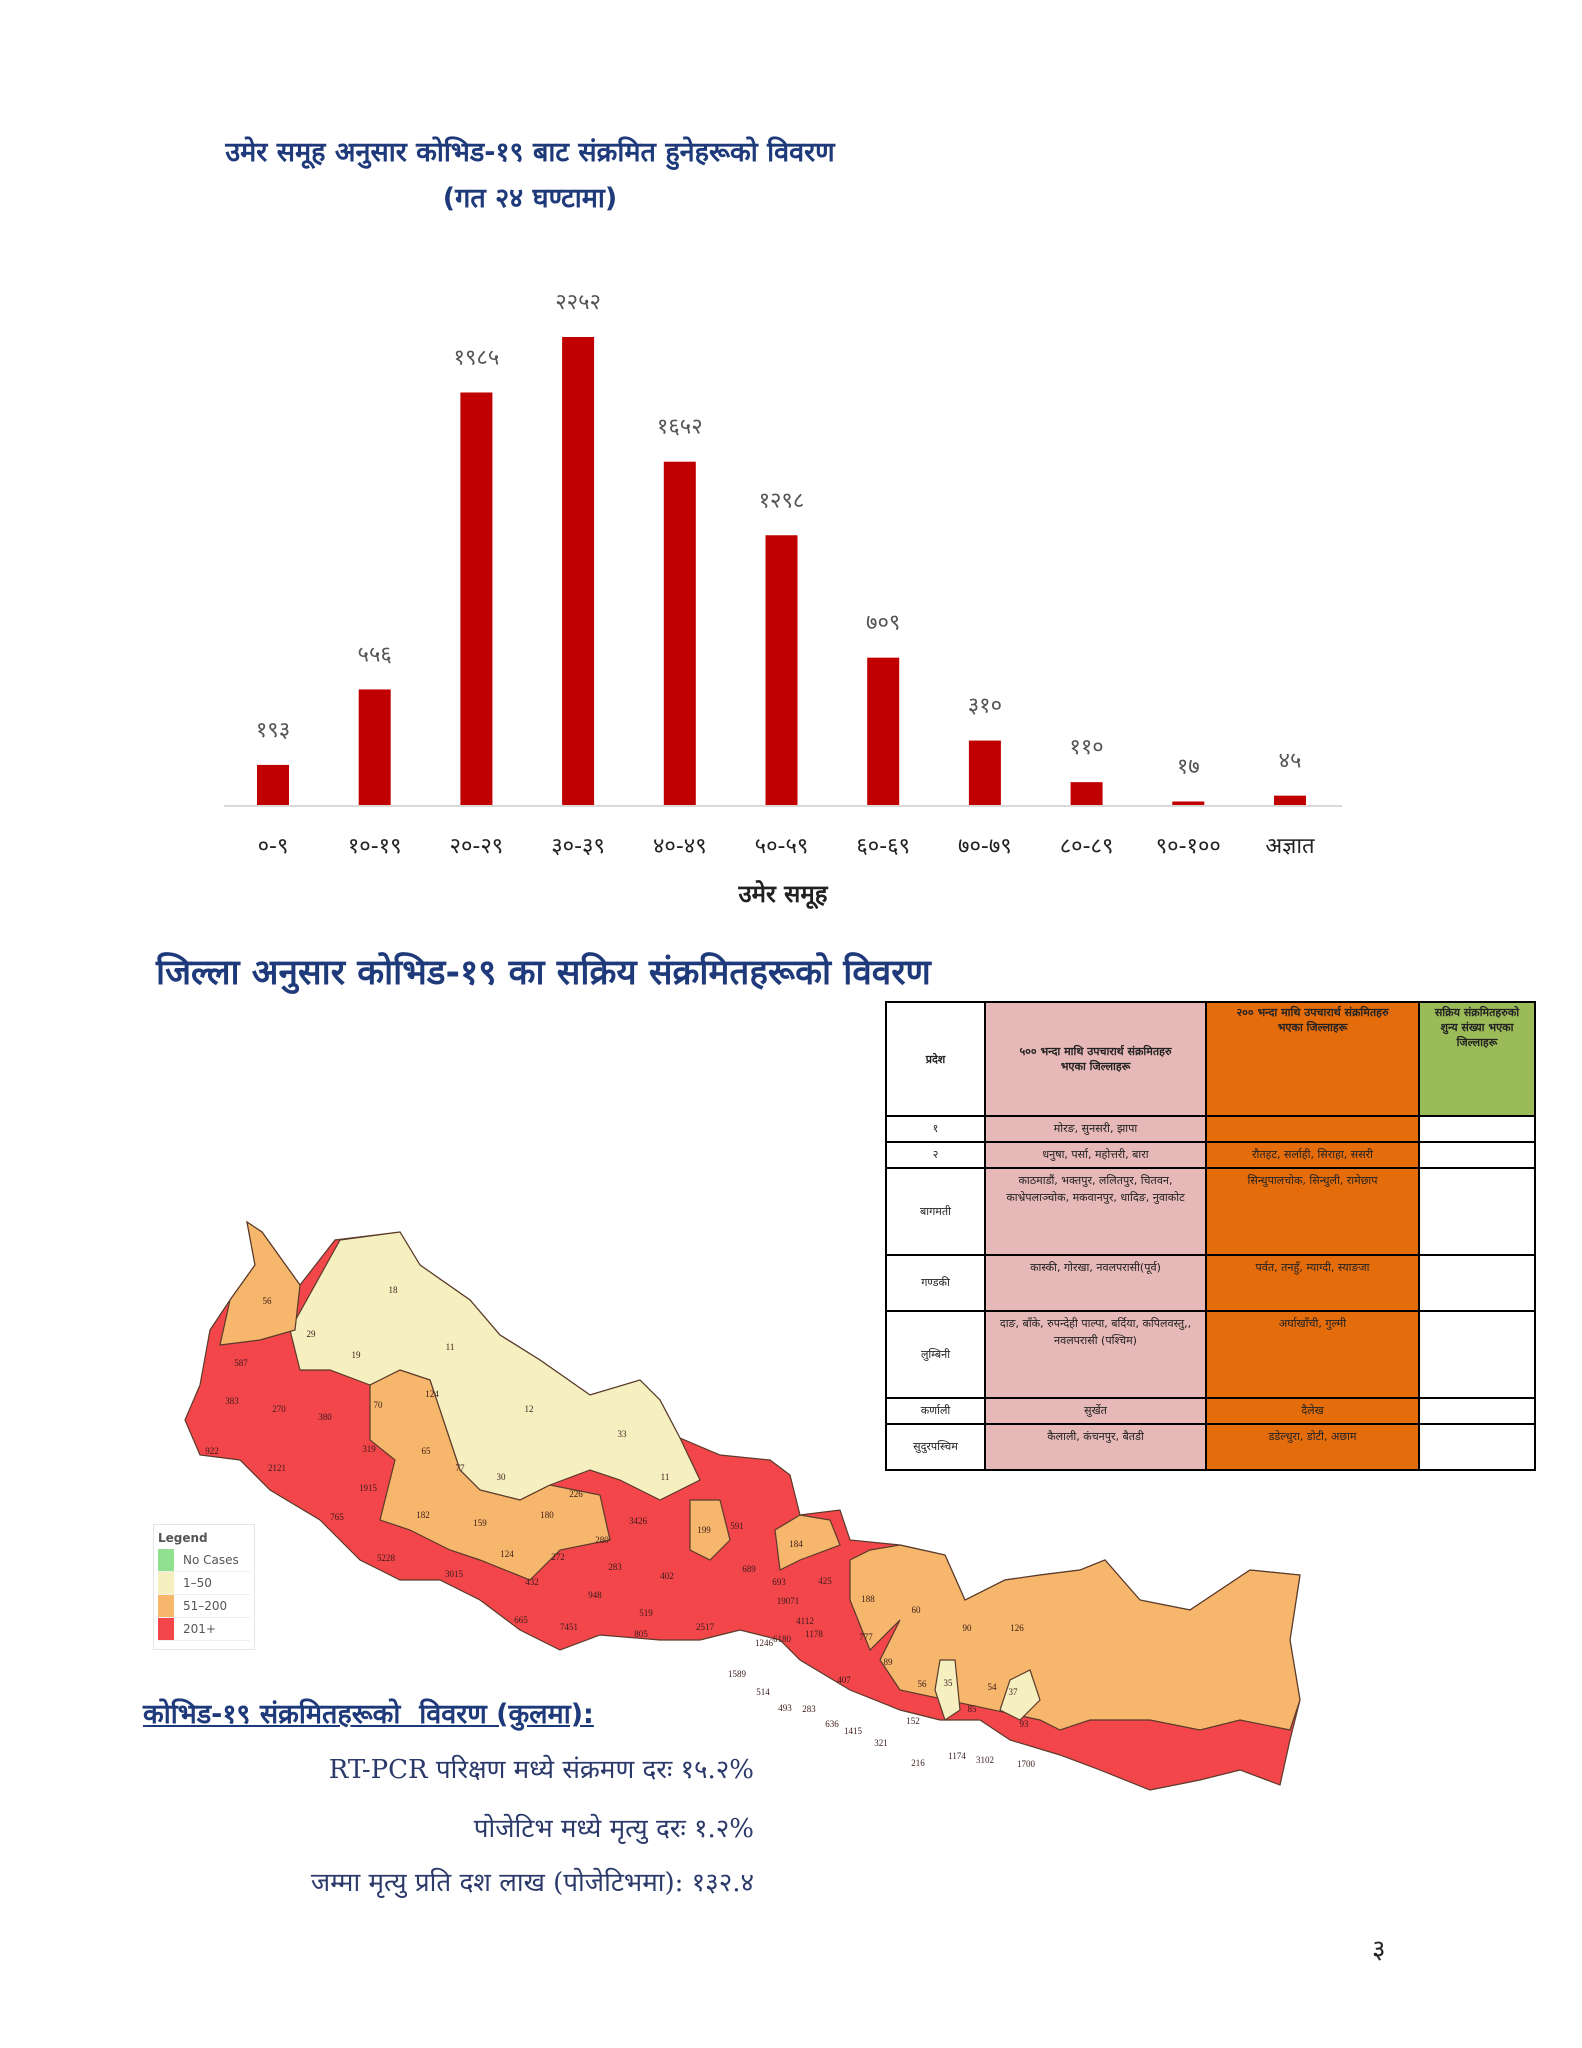 Image resolution: width=1582 pixels, height=2048 pixels. I want to click on x-tick-label: ६०-६९, so click(883, 846).